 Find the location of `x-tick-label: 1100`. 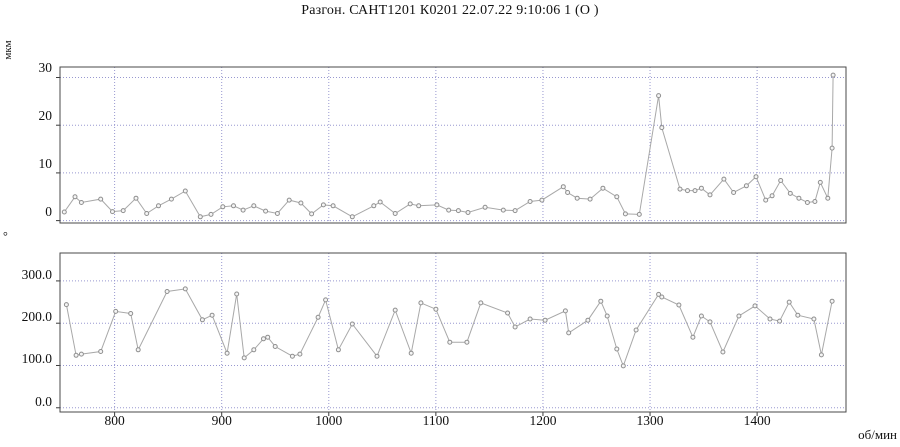

x-tick-label: 1100 is located at coordinates (436, 420).